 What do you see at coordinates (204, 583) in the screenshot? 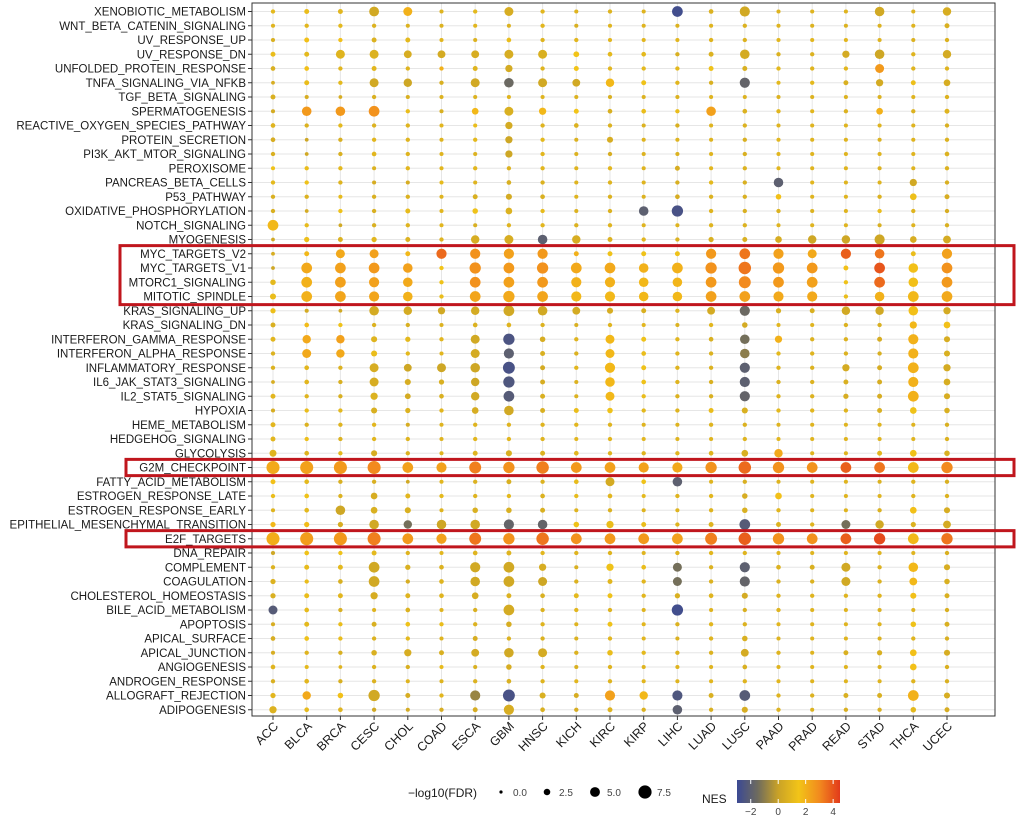
I see `y-tick-label: COAGULATION` at bounding box center [204, 583].